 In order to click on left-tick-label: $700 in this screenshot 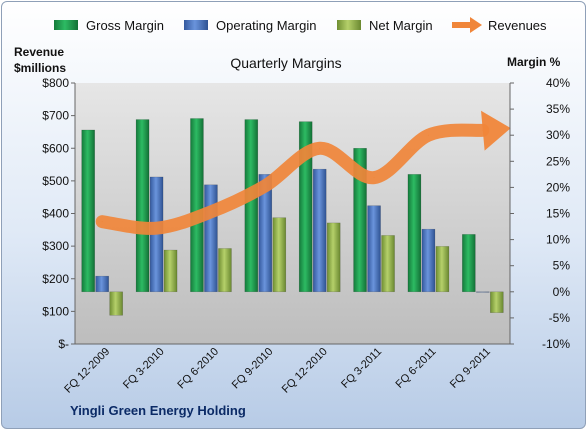, I will do `click(55, 116)`.